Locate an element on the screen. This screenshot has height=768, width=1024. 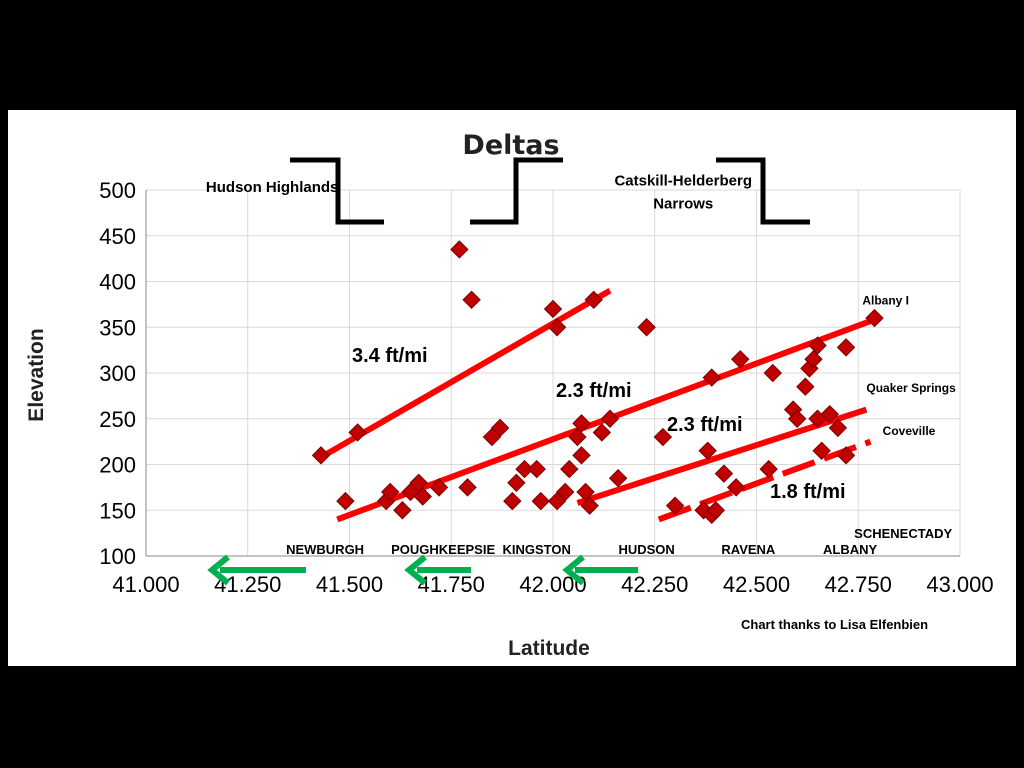
city-label: POUGHKEEPSIE is located at coordinates (443, 549).